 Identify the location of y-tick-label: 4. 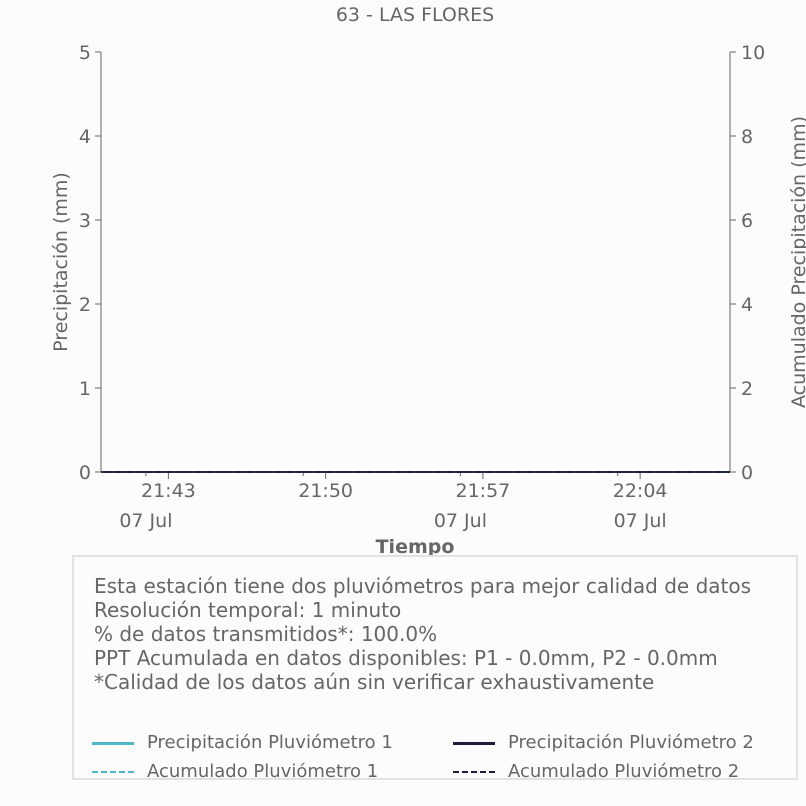
(85, 137).